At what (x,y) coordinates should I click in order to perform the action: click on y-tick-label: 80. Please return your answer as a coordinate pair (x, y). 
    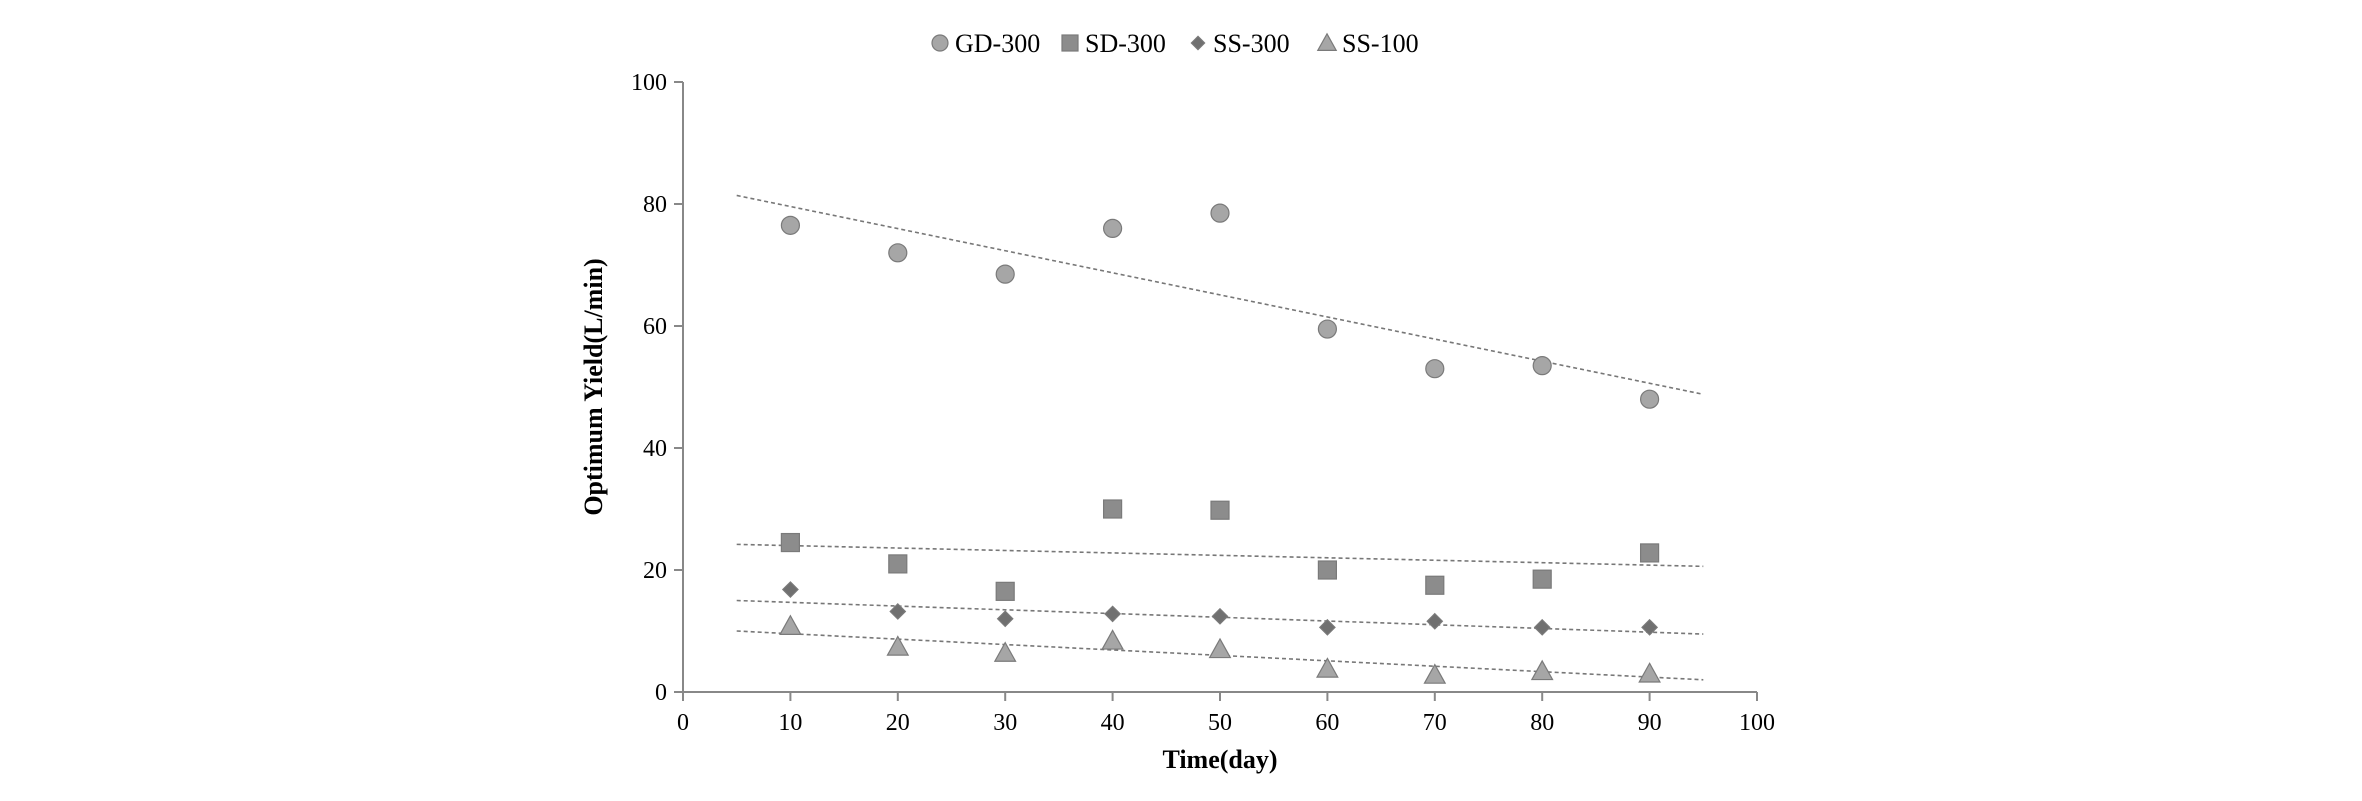
    Looking at the image, I should click on (655, 205).